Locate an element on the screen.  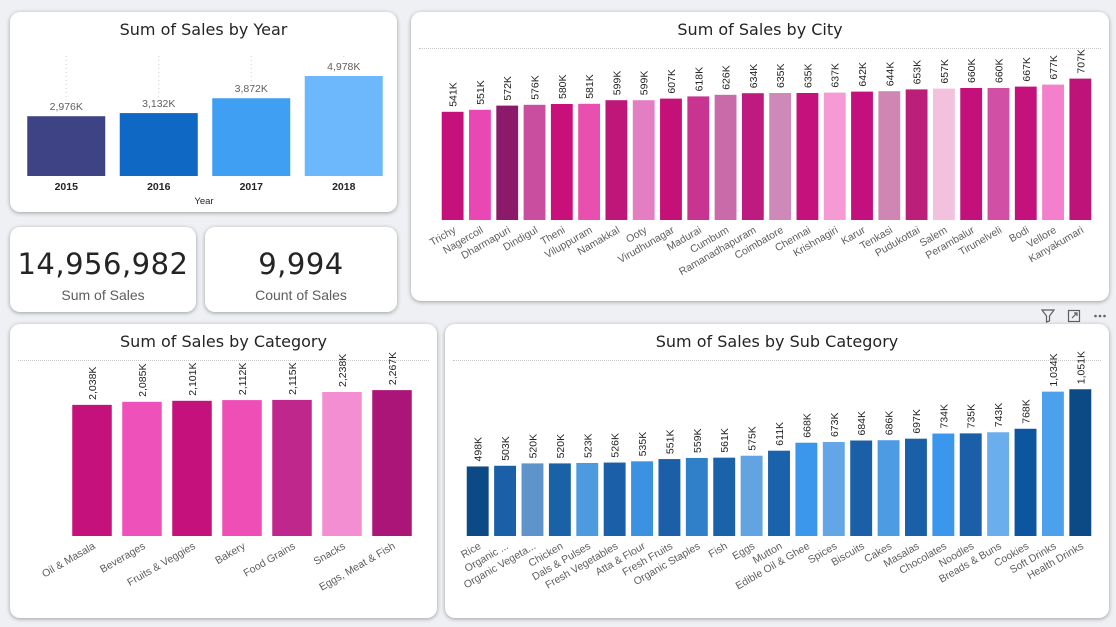
bar-rice is located at coordinates (477, 501).